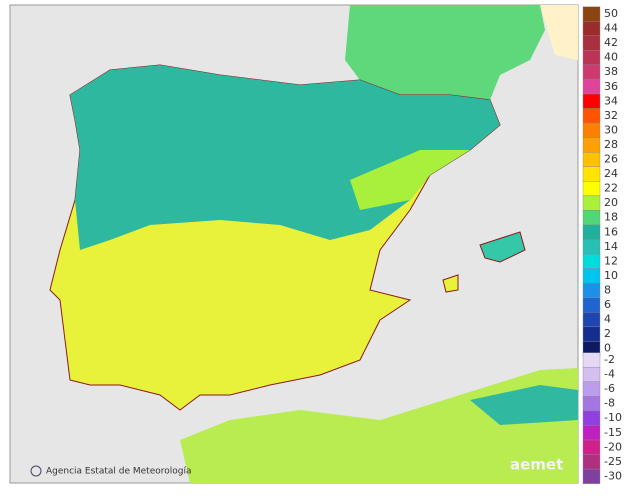 The height and width of the screenshot is (504, 630). I want to click on credit-icon, so click(36, 471).